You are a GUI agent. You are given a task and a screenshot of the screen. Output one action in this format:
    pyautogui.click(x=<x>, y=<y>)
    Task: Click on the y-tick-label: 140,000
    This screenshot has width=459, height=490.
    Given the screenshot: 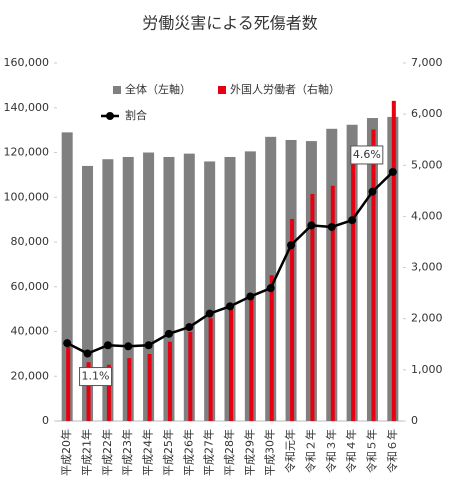 What is the action you would take?
    pyautogui.click(x=27, y=107)
    